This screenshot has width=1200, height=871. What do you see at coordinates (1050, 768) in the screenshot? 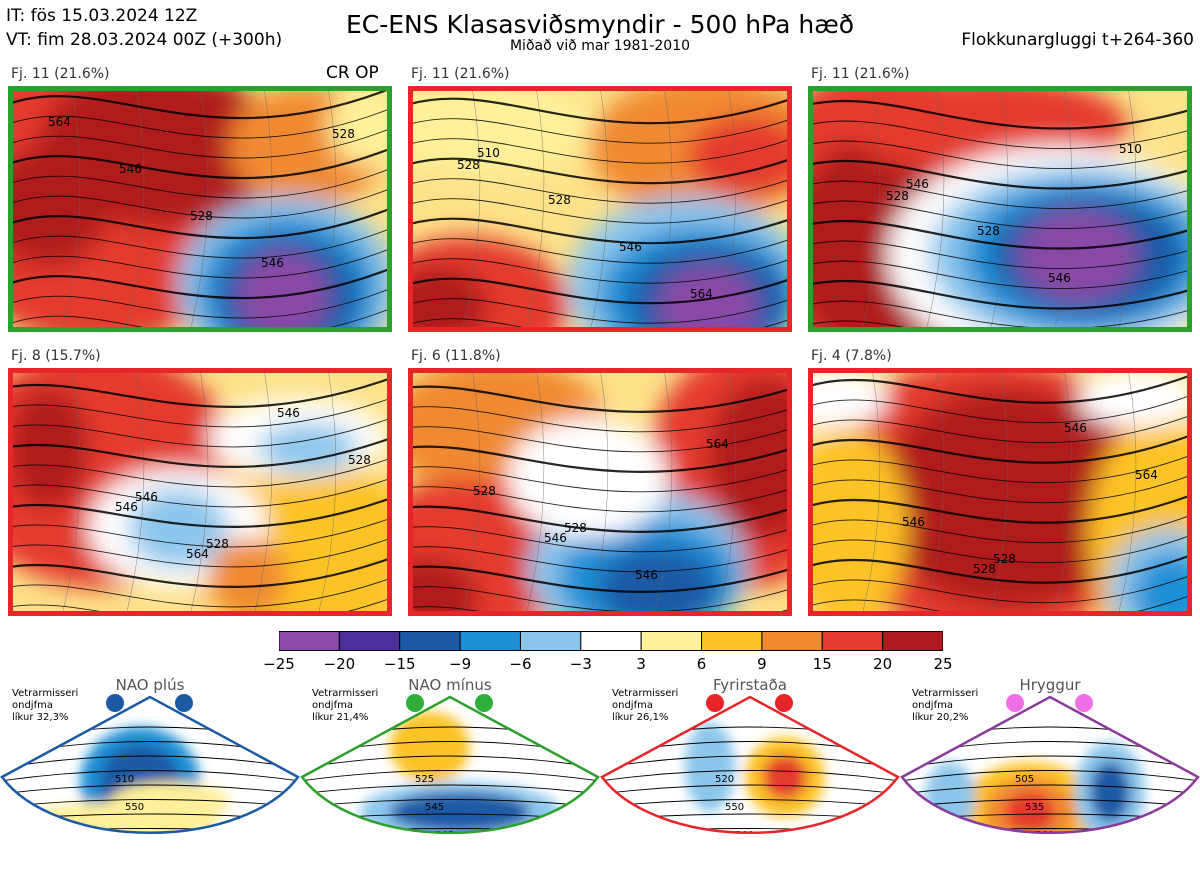
I see `regime-map: 505 535 560` at bounding box center [1050, 768].